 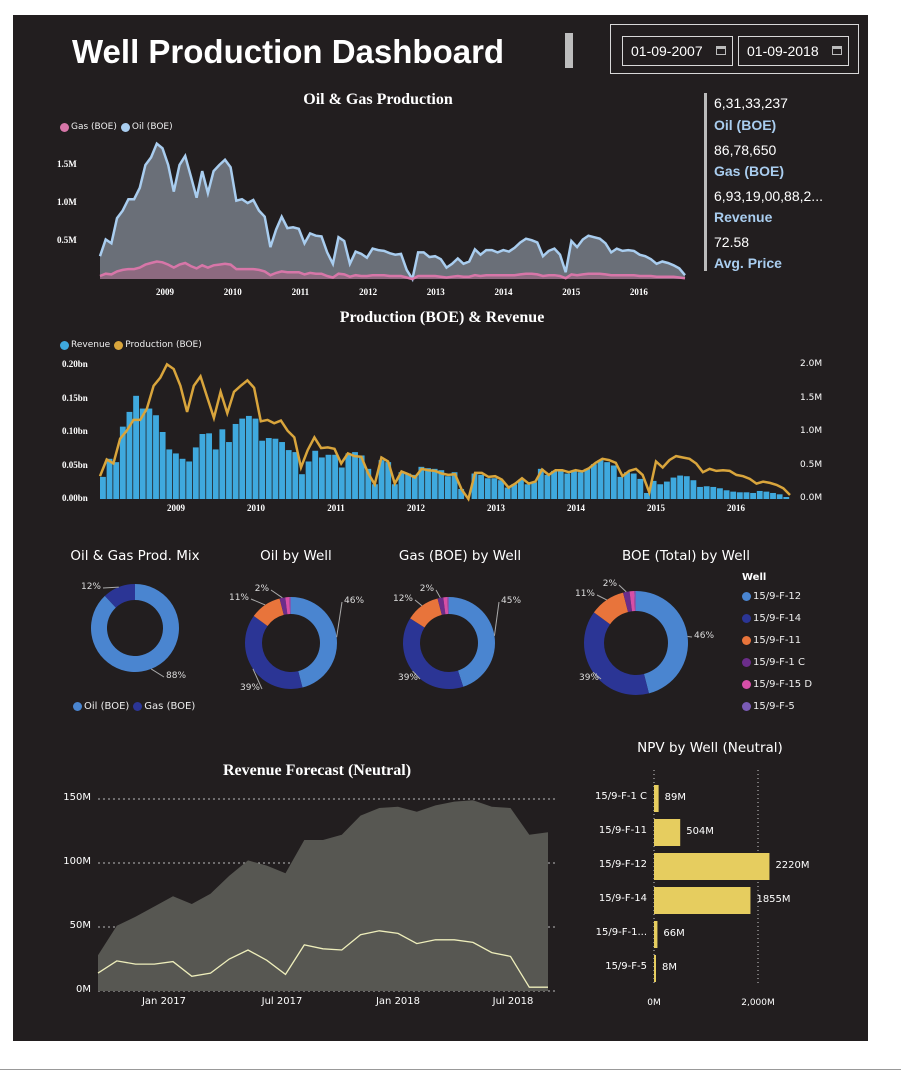 I want to click on npv-by-well-title: NPV by Well (Neutral), so click(x=710, y=748).